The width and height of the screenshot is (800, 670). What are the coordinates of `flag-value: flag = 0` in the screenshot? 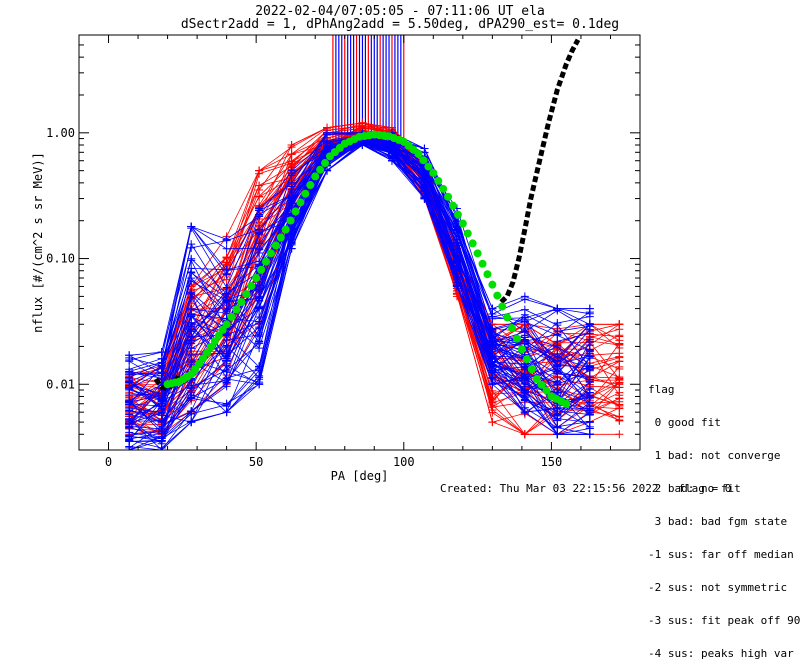 It's located at (705, 488).